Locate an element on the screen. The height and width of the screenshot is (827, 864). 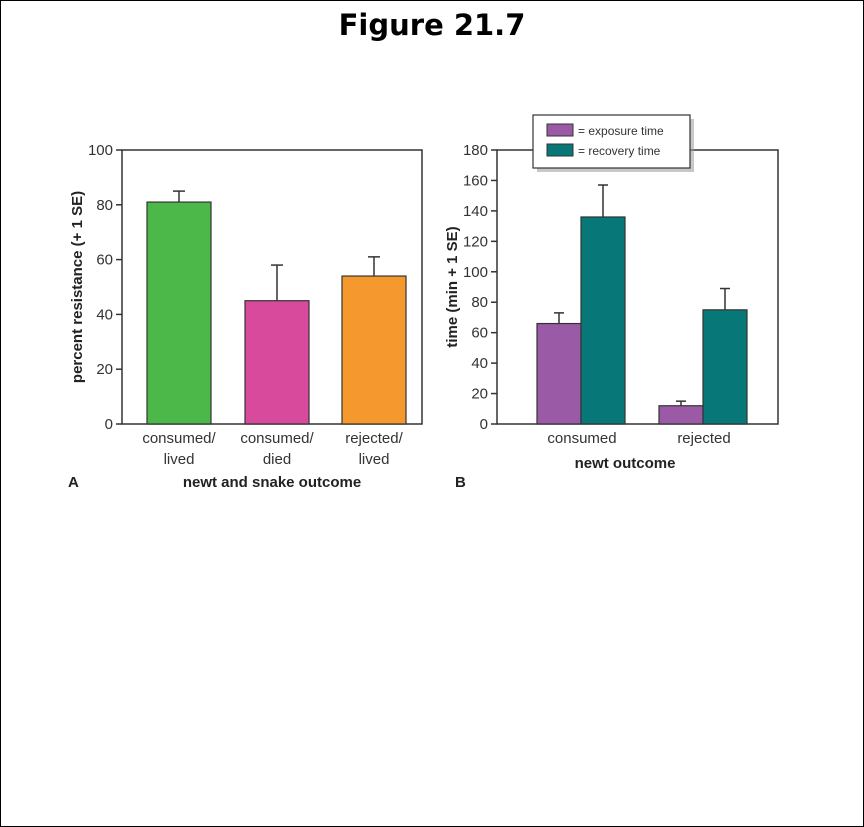
chart-a-xtick-label: died is located at coordinates (277, 459).